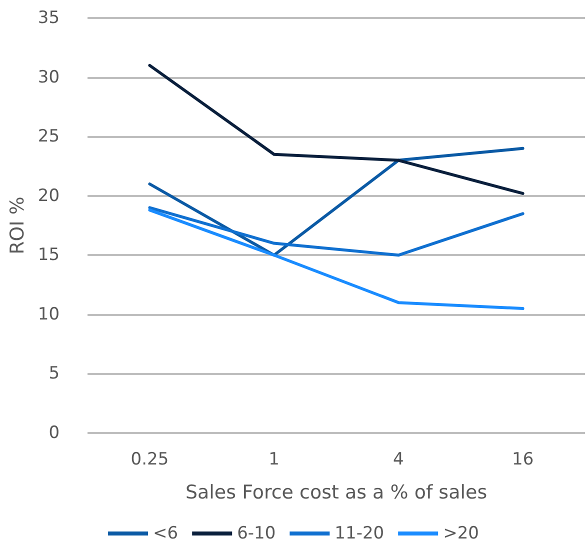 The width and height of the screenshot is (587, 551). Describe the element at coordinates (336, 493) in the screenshot. I see `x-axis-title: Sales Force cost as a % of sales` at that location.